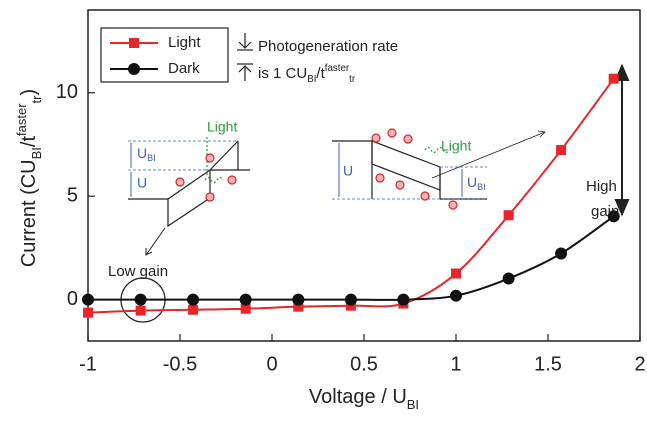 The image size is (647, 423). I want to click on x-tick-label: 0.5, so click(364, 364).